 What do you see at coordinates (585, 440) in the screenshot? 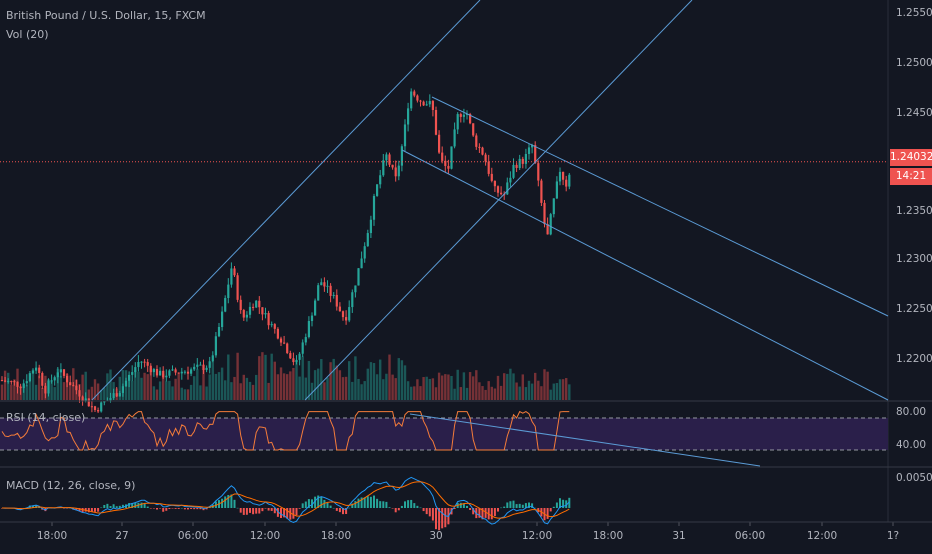
I see `rsi-trend-line` at bounding box center [585, 440].